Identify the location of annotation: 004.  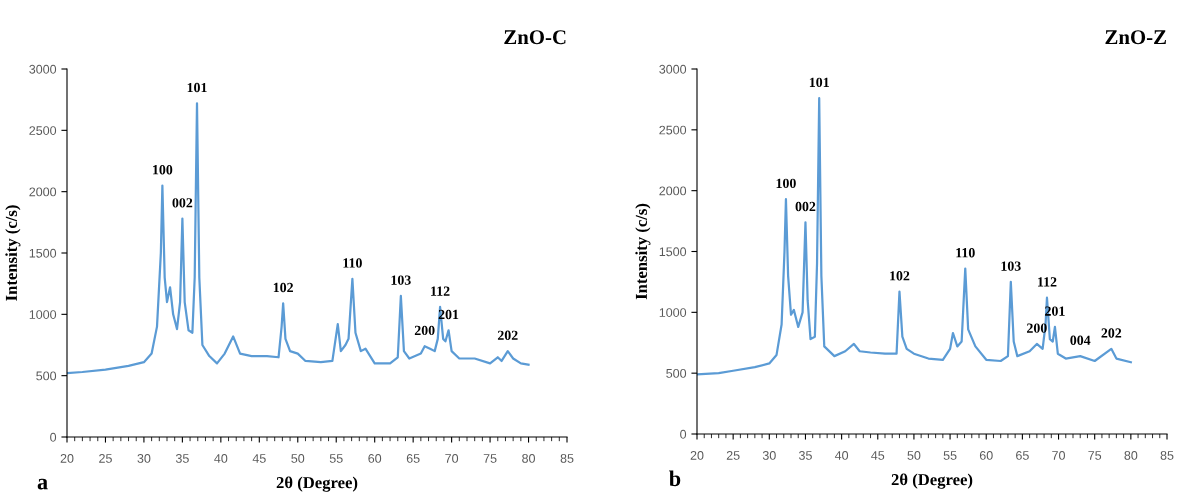
(1080, 340).